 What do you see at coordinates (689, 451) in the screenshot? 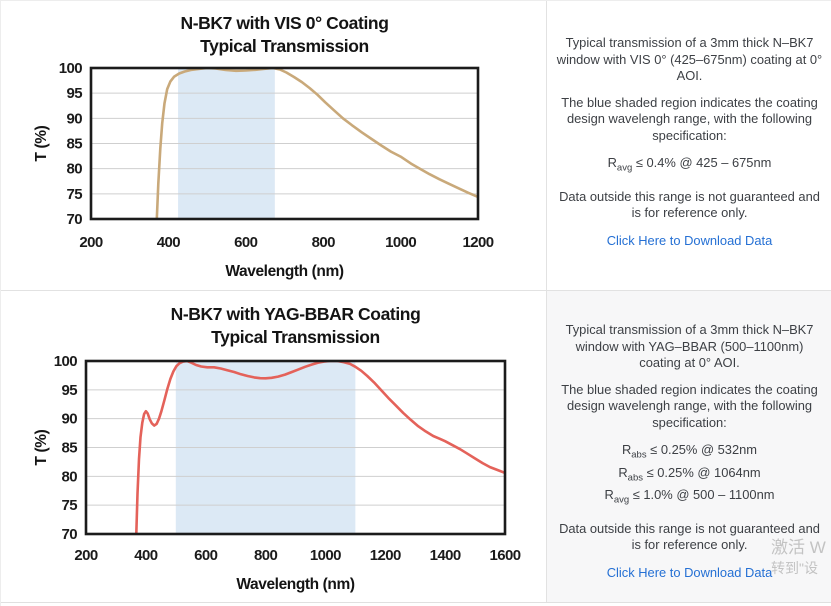
I see `spec-line: Rabs ≤ 0.25% @ 532nm` at bounding box center [689, 451].